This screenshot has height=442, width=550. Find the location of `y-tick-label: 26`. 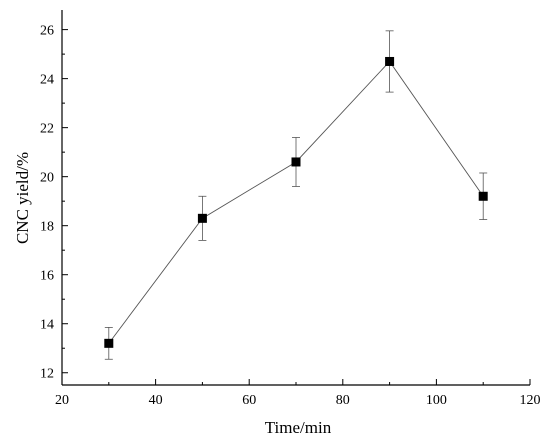

y-tick-label: 26 is located at coordinates (47, 31).